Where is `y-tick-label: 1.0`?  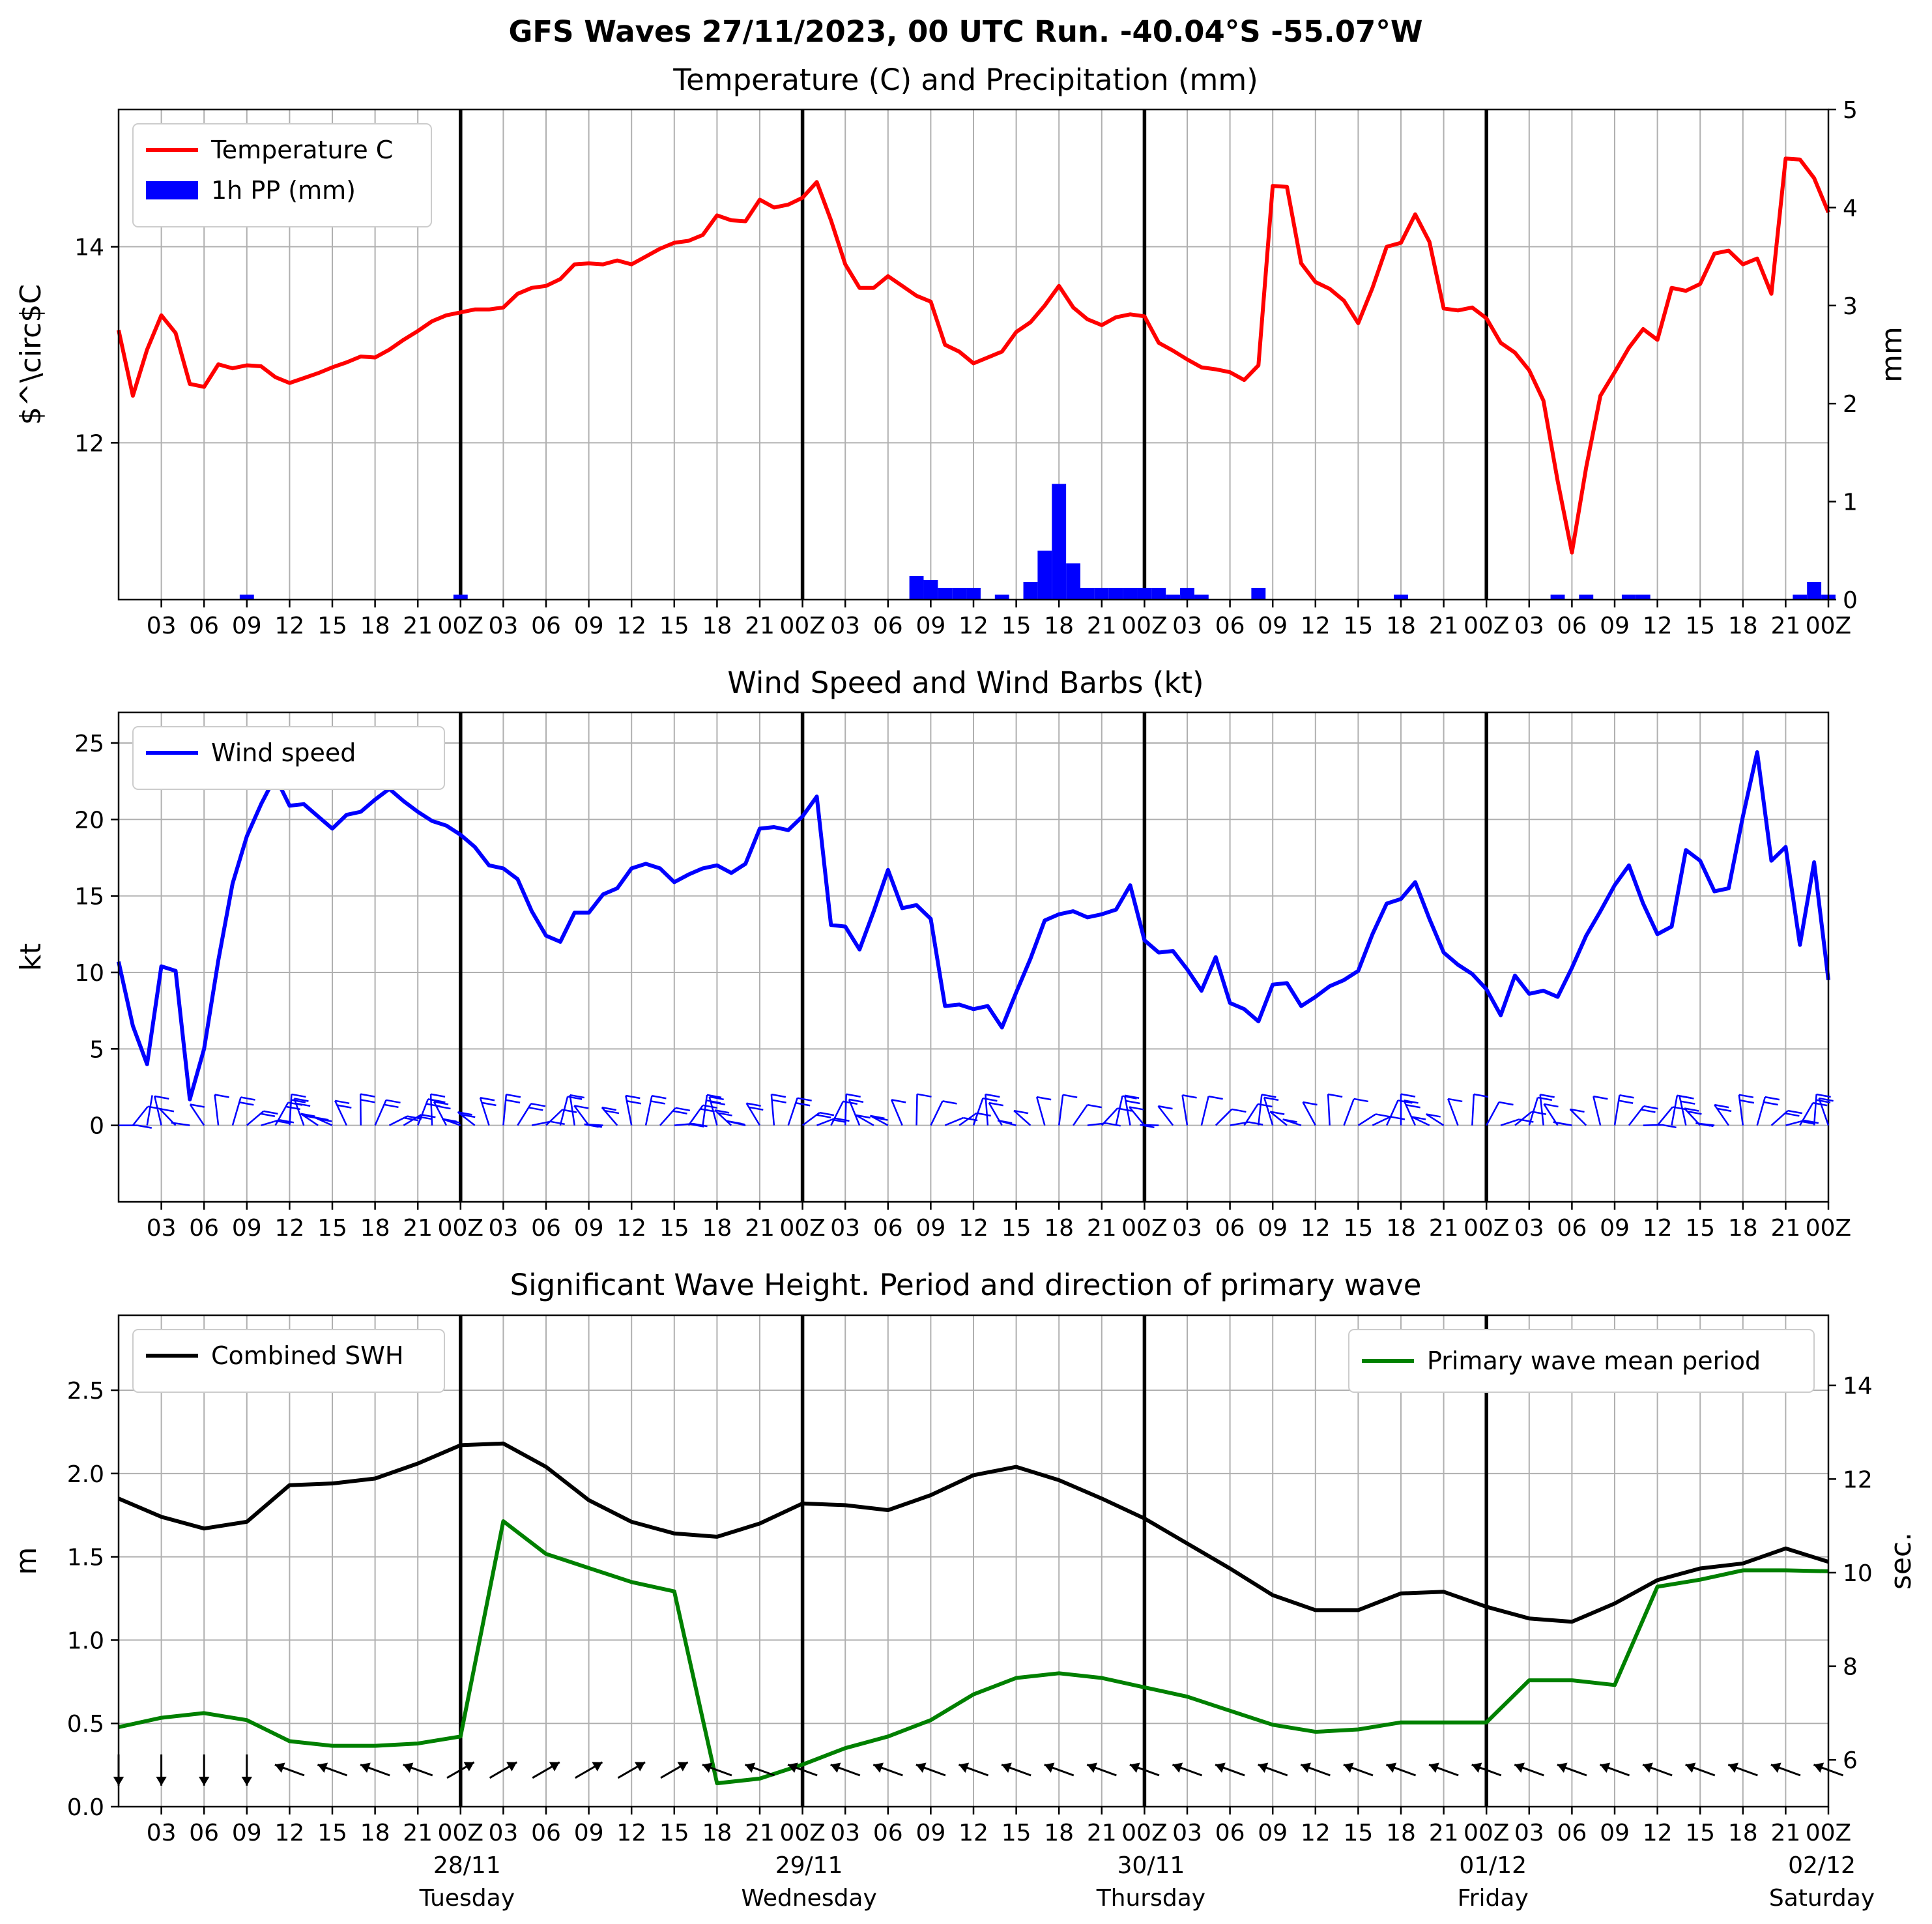
y-tick-label: 1.0 is located at coordinates (85, 1641).